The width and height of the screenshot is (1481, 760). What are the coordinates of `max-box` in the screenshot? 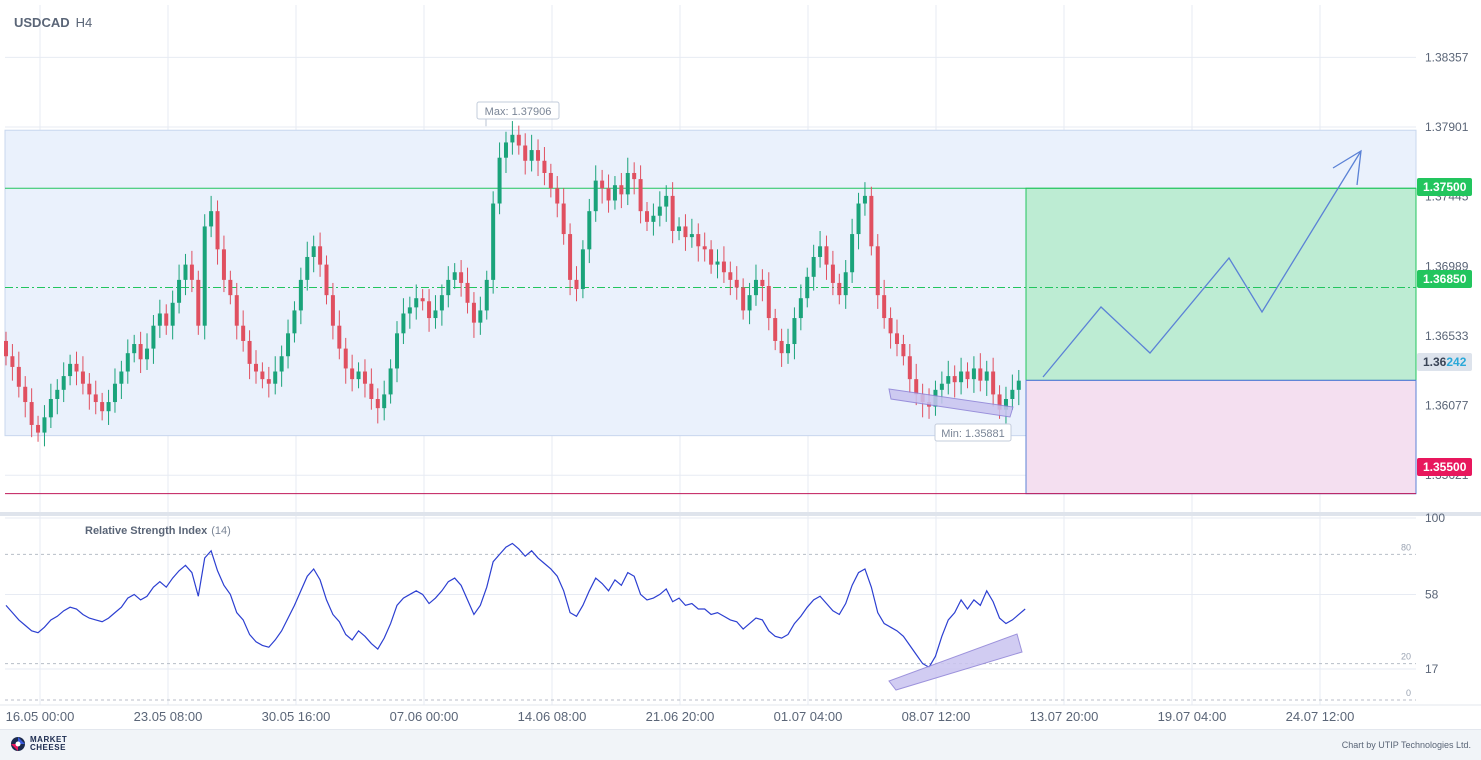 It's located at (518, 110).